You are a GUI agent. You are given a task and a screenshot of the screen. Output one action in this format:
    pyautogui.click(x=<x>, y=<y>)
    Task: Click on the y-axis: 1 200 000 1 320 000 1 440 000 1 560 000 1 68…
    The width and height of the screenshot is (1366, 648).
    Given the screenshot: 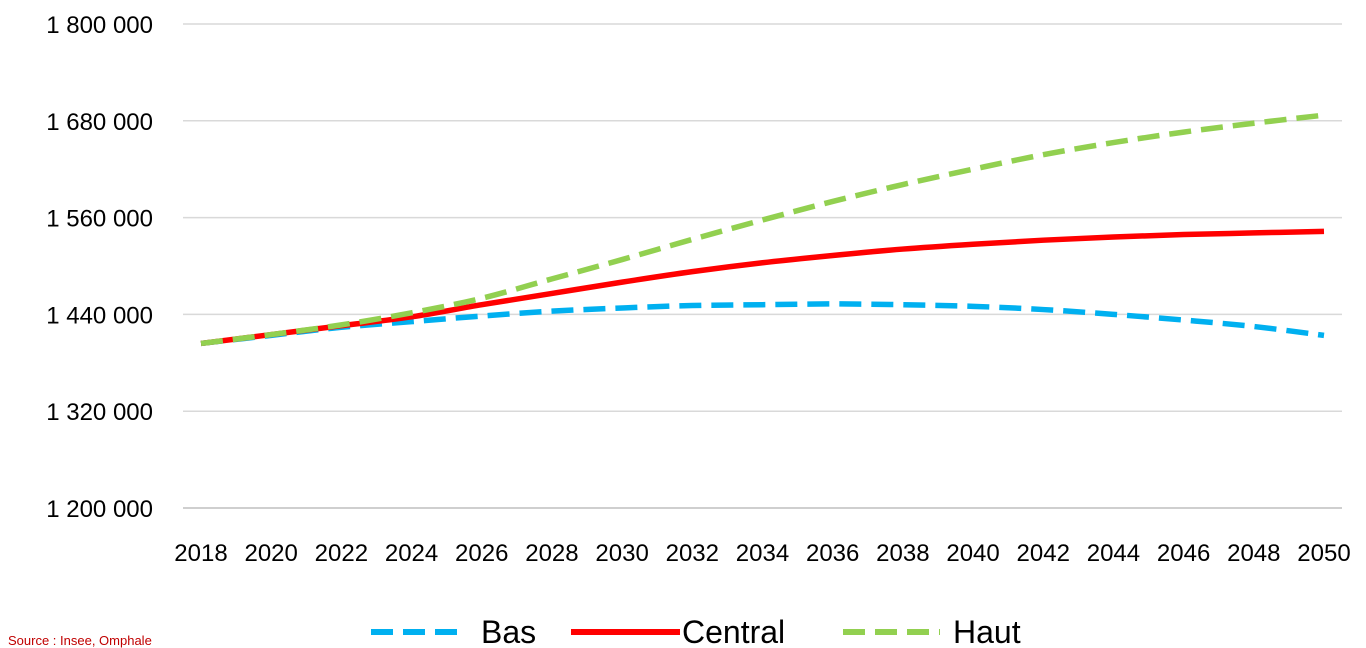 What is the action you would take?
    pyautogui.click(x=99, y=267)
    